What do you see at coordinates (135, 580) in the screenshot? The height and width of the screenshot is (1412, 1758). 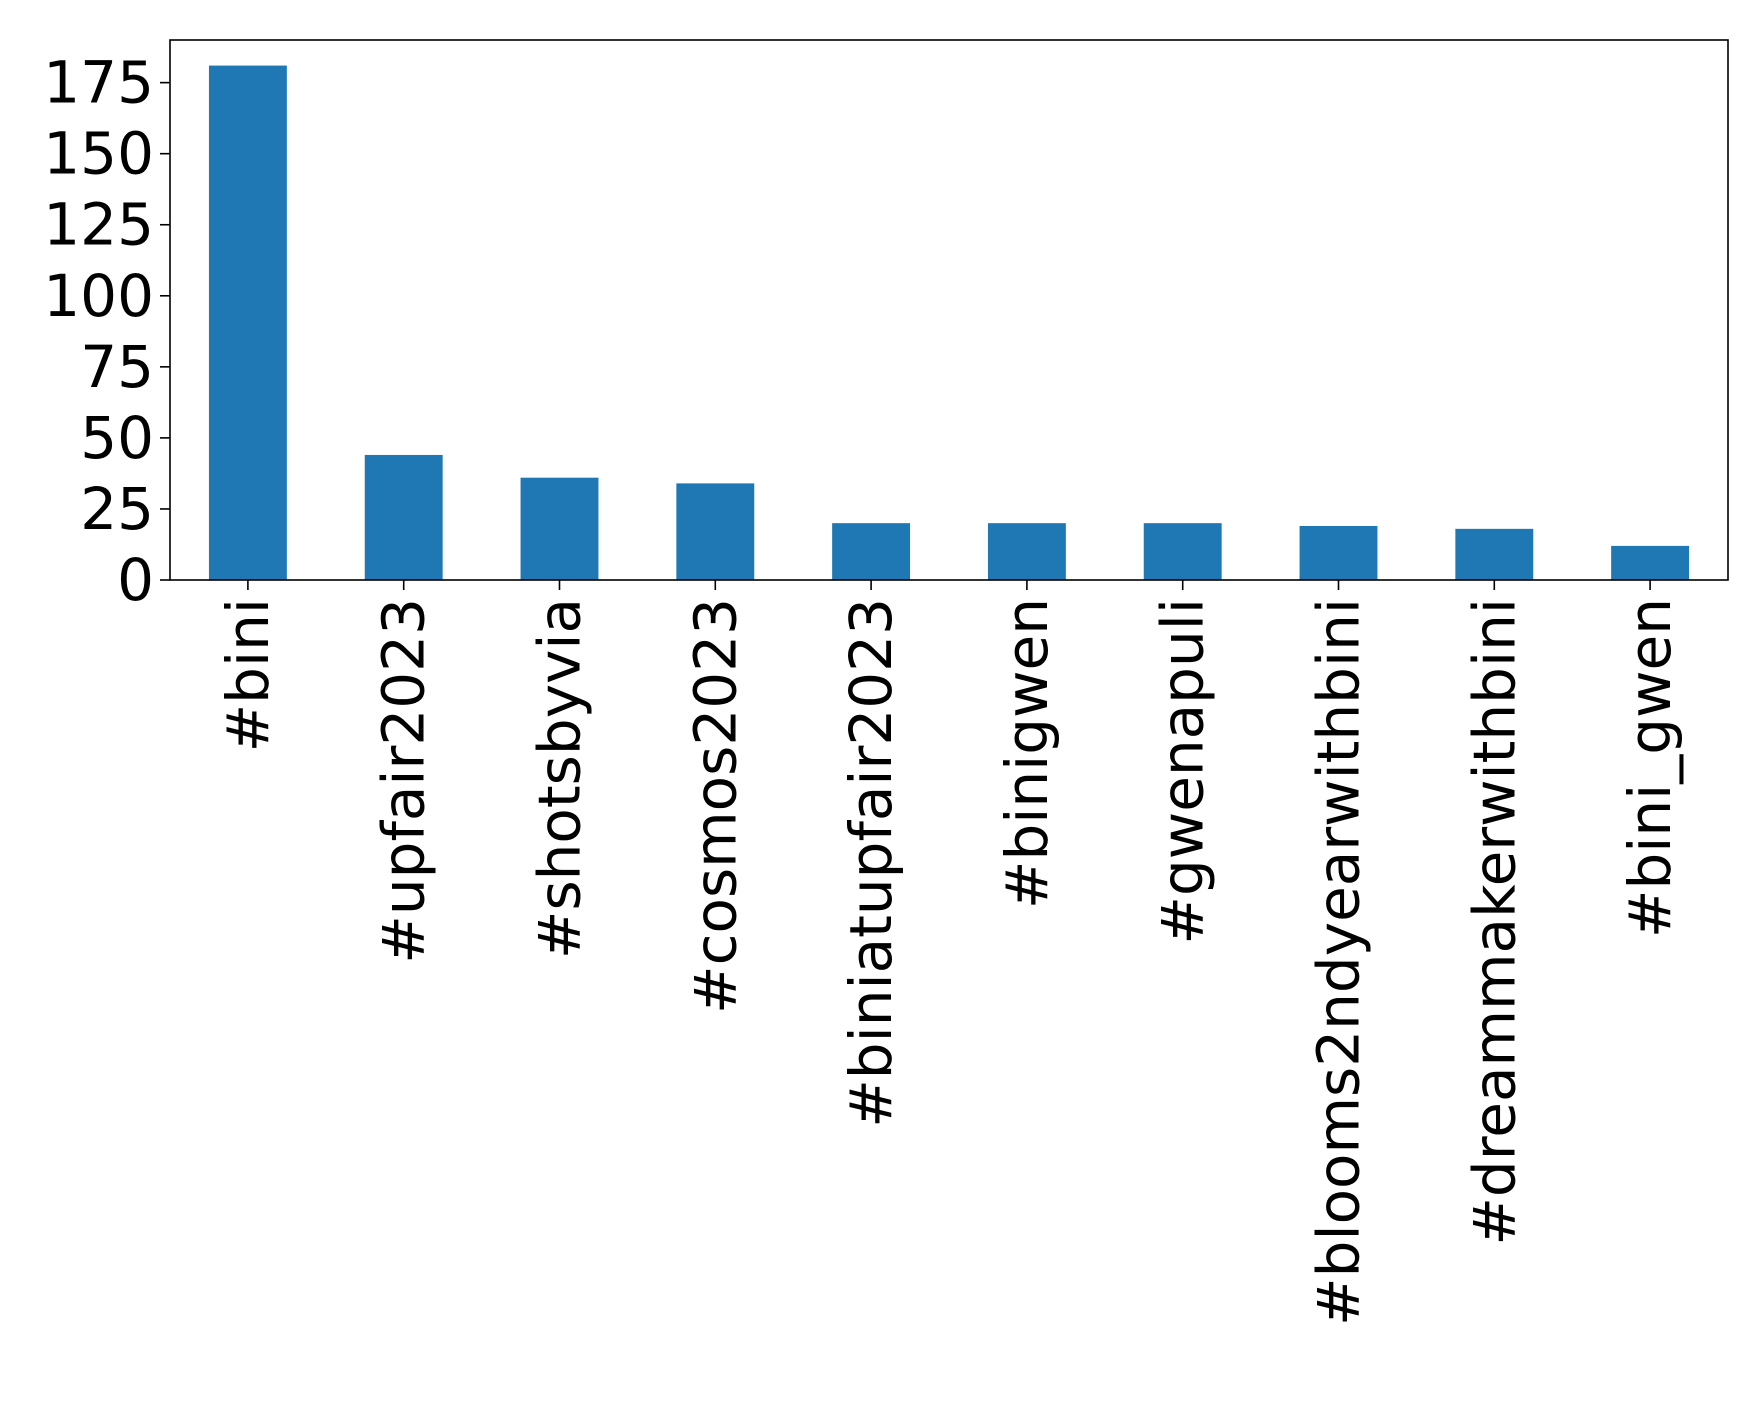 I see `y-tick-label: 0` at bounding box center [135, 580].